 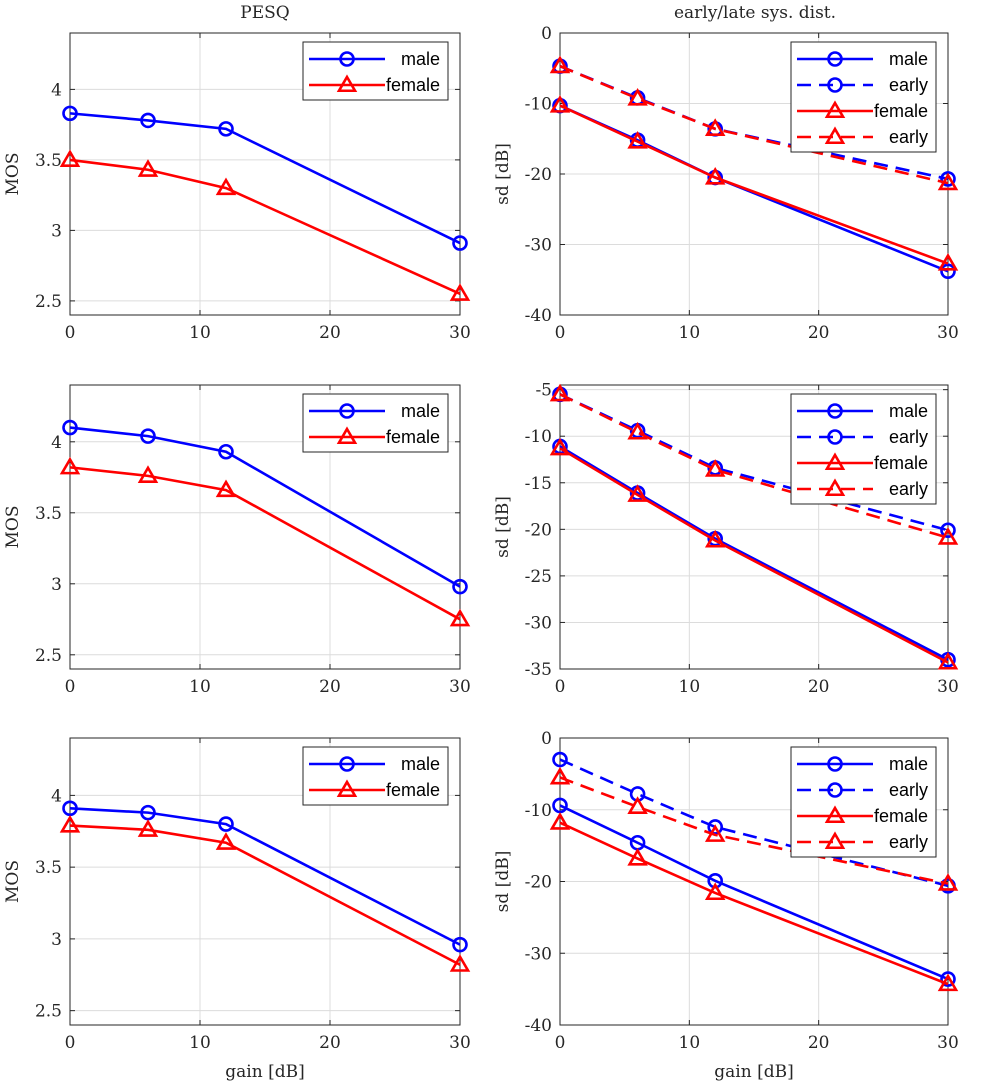 I want to click on chart-2-xtick-label-1: 10, so click(x=690, y=333).